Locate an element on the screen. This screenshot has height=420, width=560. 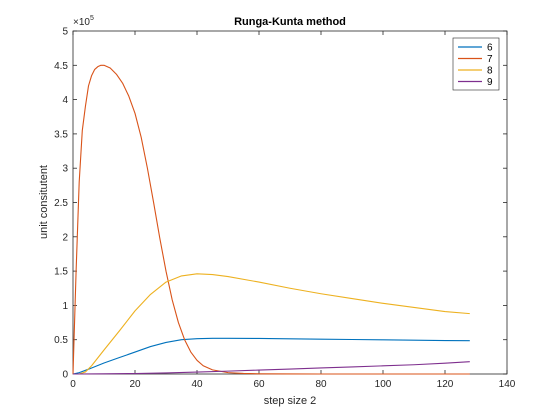
x-tick-label: 80 is located at coordinates (321, 384).